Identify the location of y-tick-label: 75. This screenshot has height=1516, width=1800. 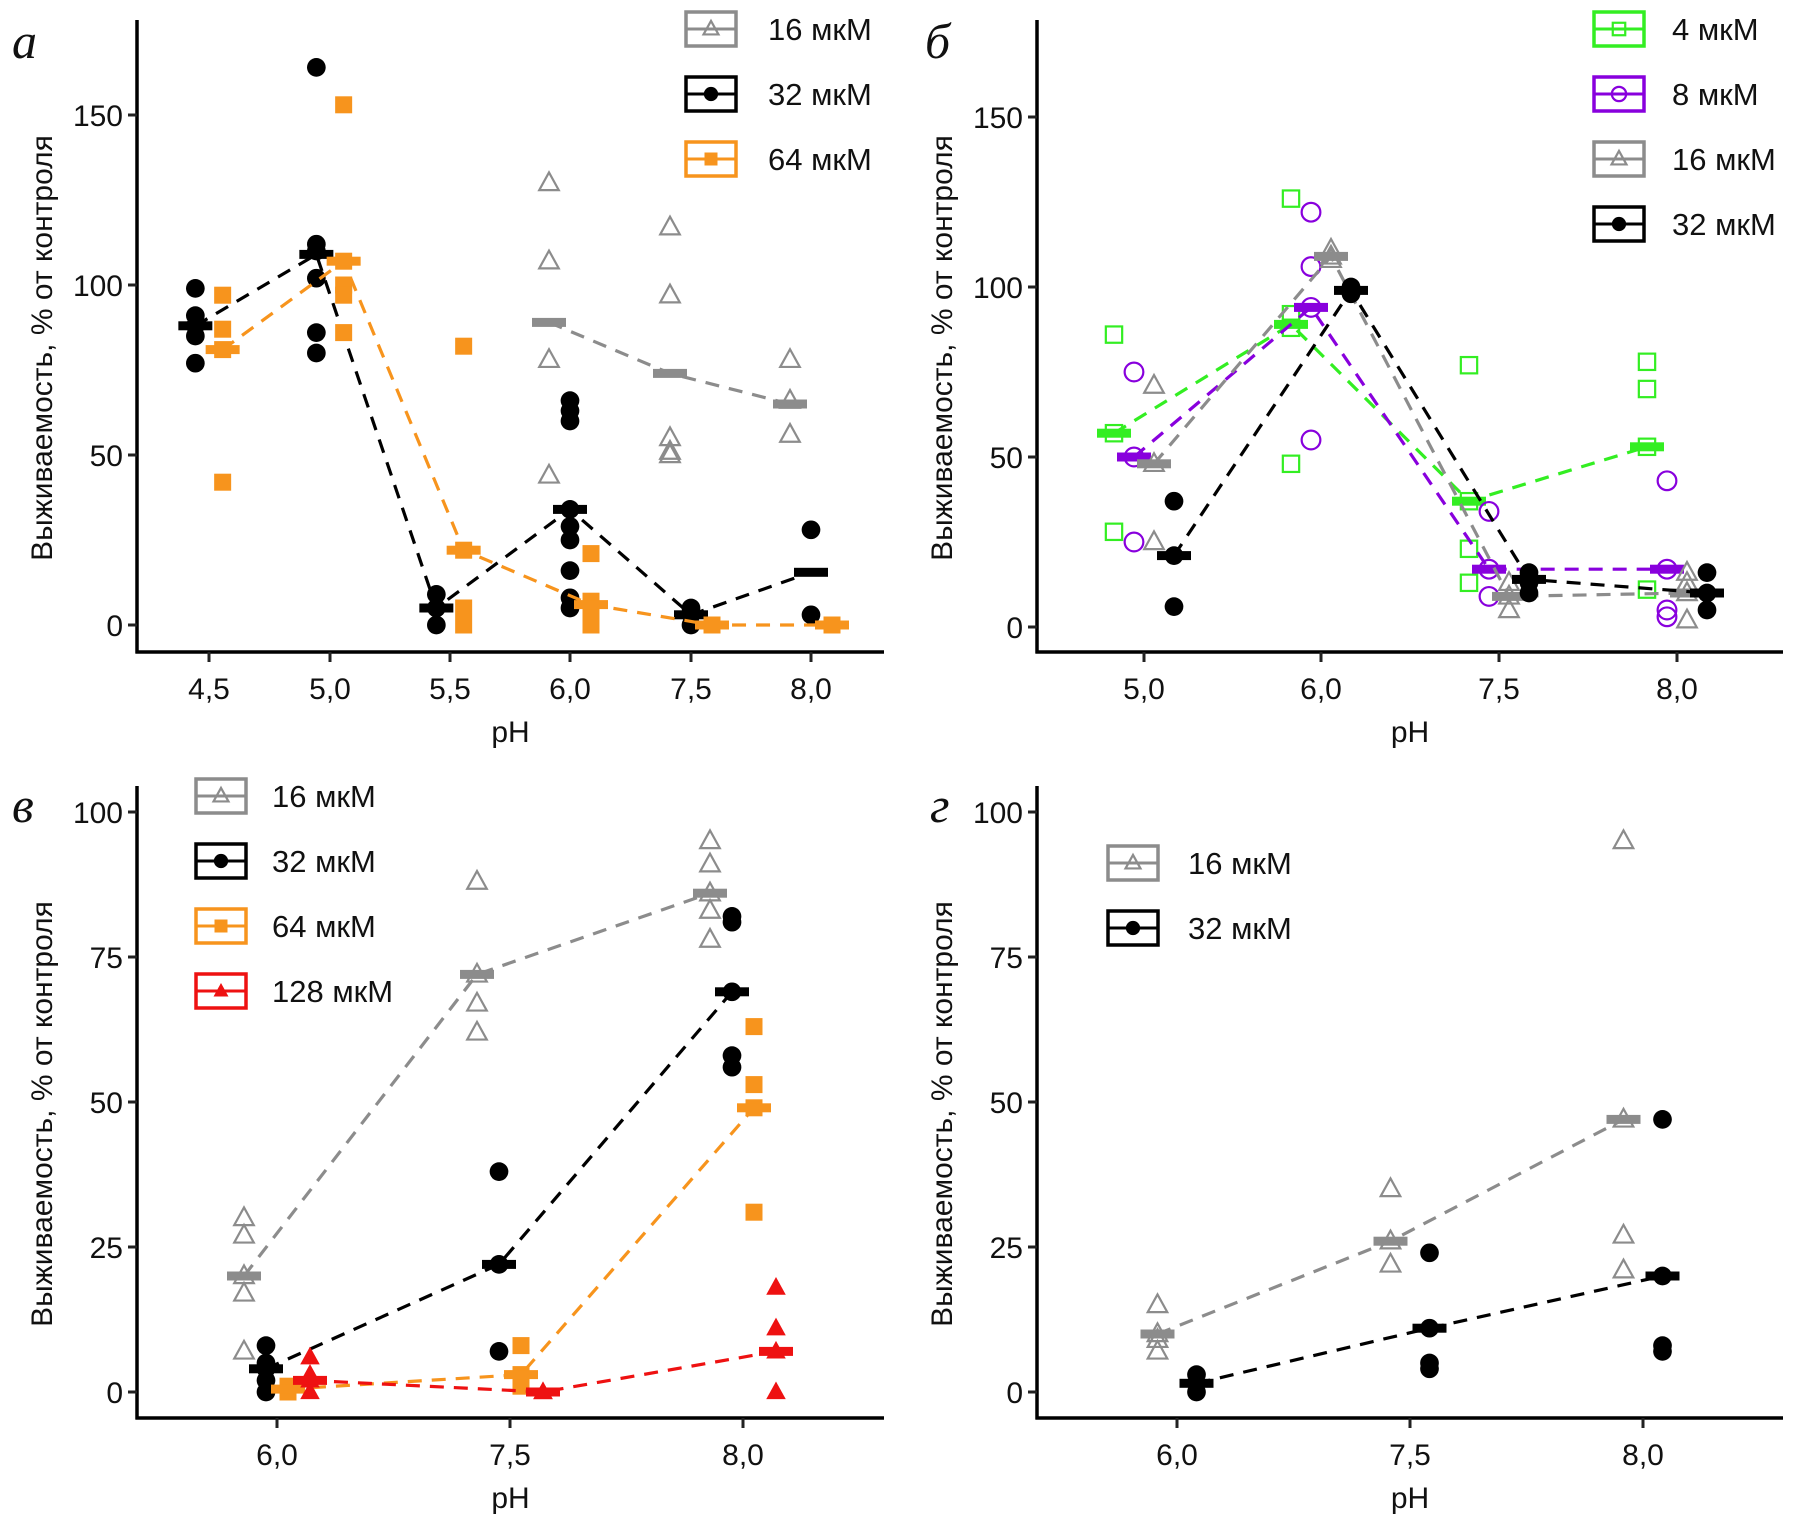
(106, 958).